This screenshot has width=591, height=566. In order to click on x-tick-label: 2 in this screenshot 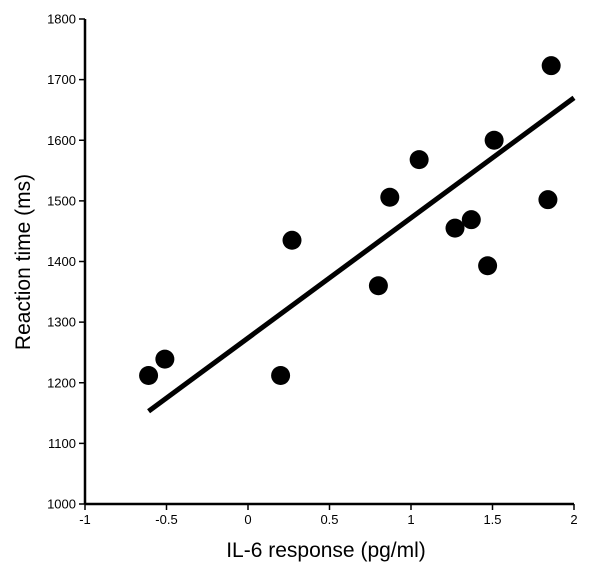, I will do `click(573, 519)`.